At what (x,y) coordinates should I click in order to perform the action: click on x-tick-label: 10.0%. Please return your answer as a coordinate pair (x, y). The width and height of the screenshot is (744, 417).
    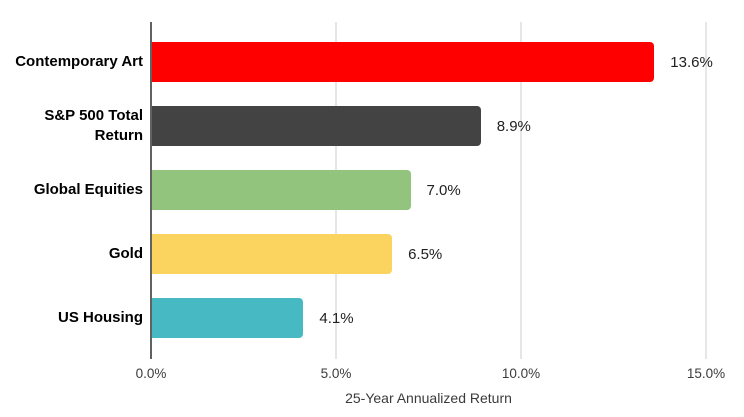
    Looking at the image, I should click on (521, 373).